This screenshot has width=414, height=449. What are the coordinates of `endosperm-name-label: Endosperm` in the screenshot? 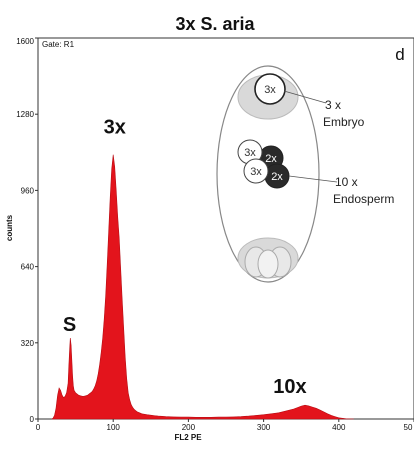 It's located at (363, 199).